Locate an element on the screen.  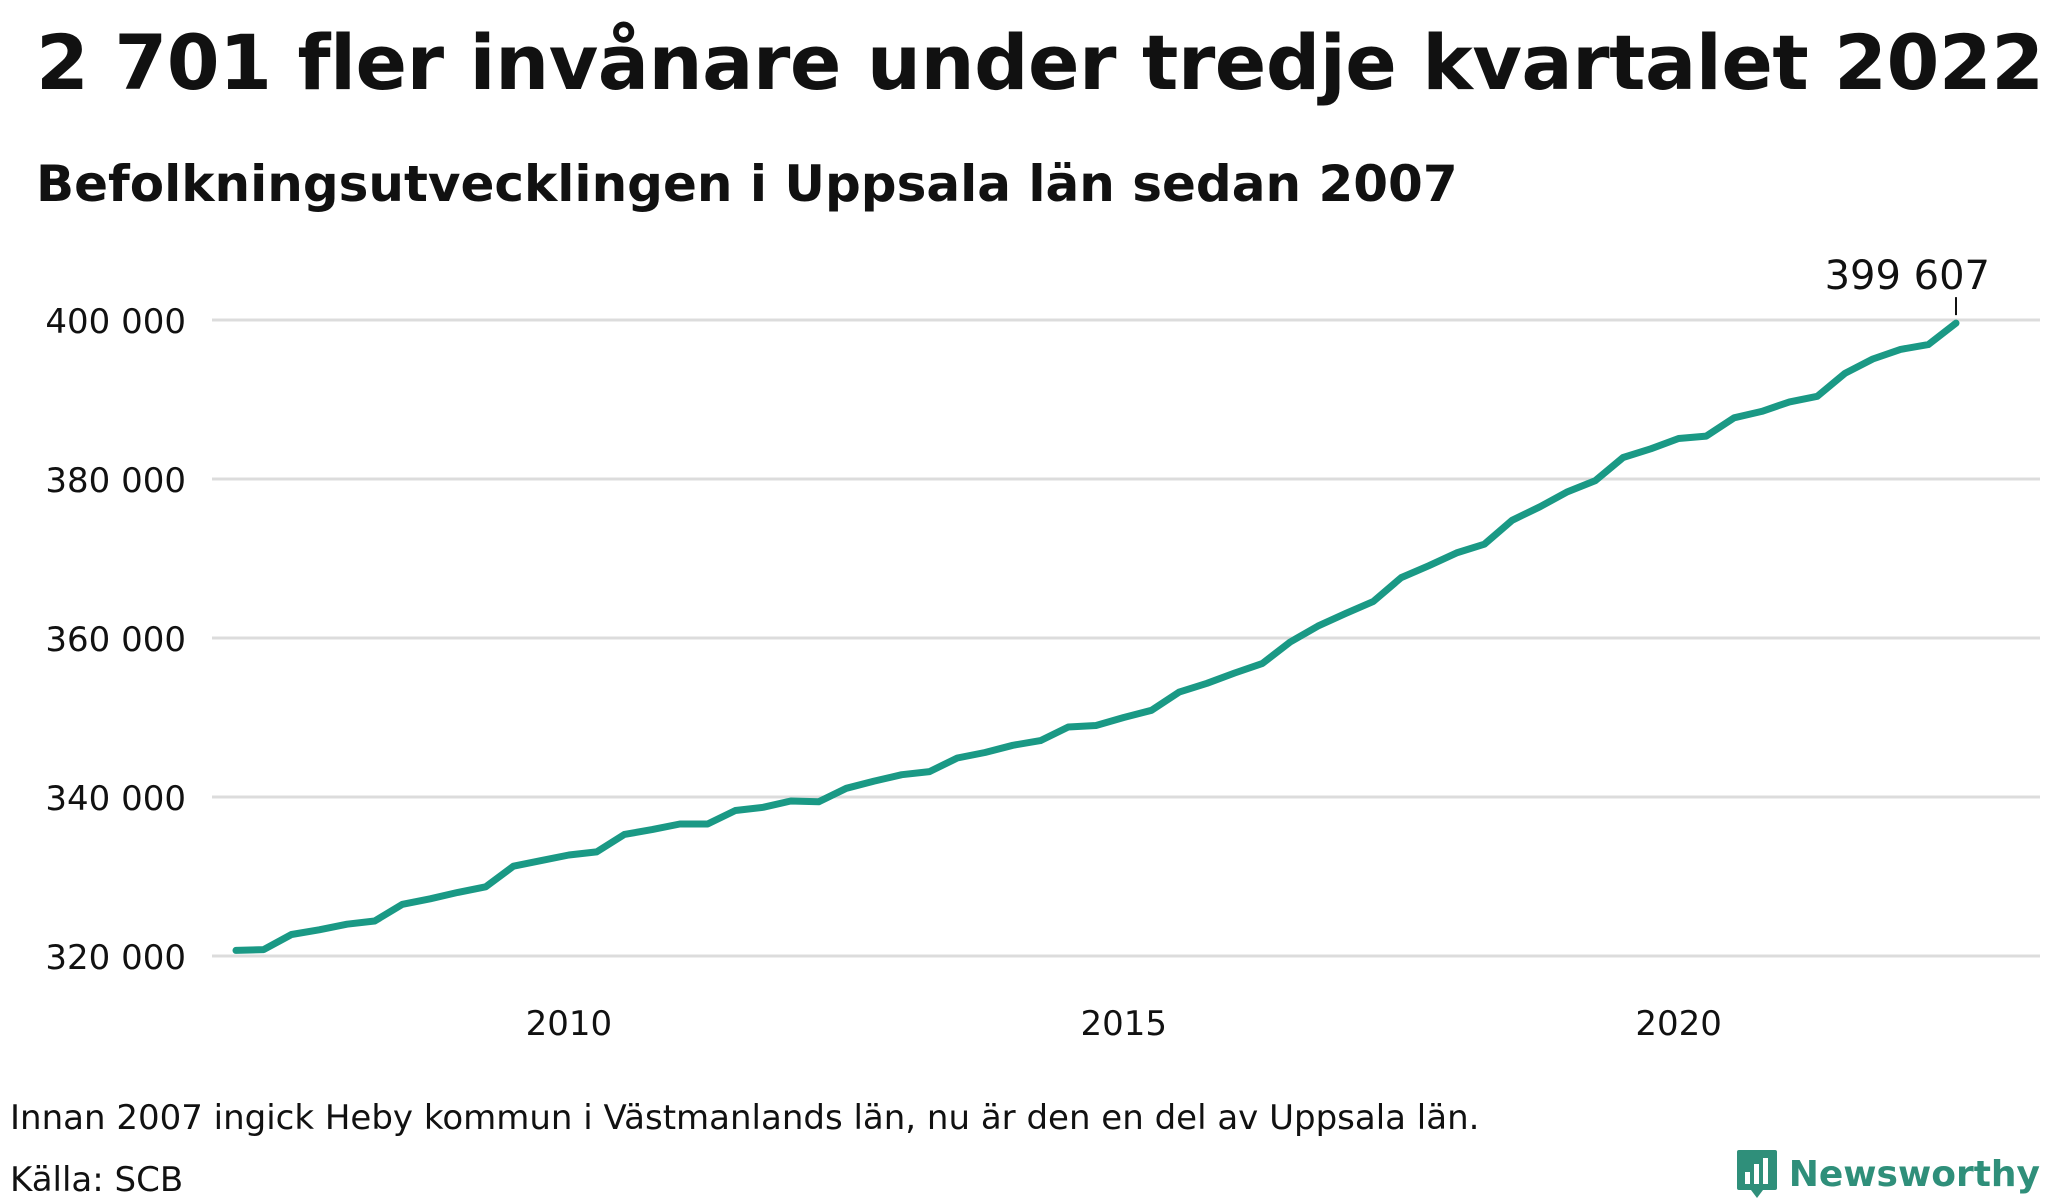
x-axis-ticks: 2010 2015 2020 is located at coordinates (1124, 1024).